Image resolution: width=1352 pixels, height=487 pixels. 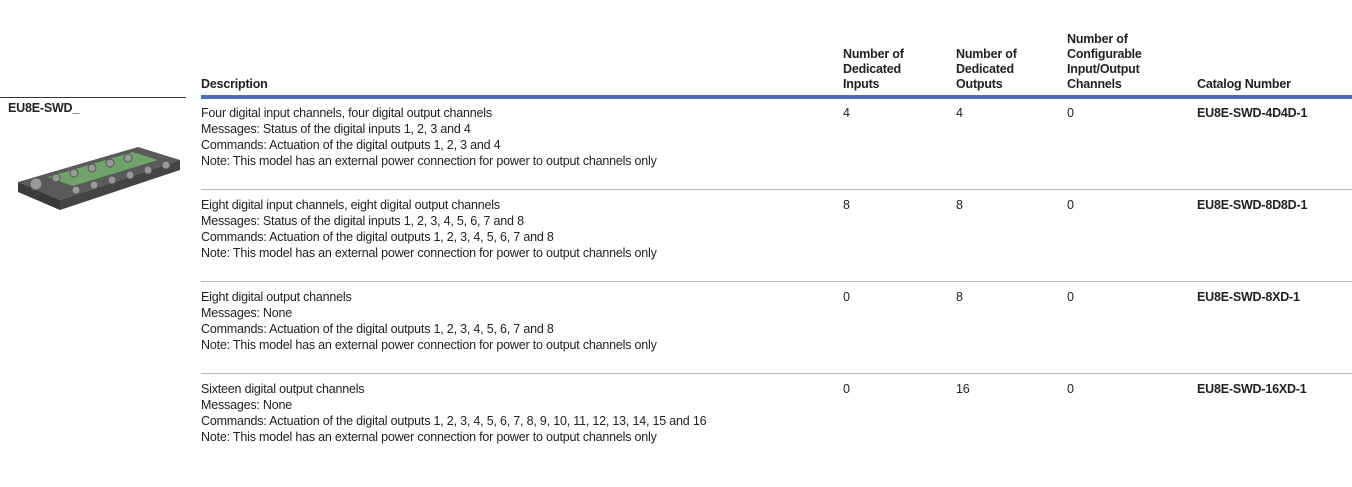 I want to click on catalog-cell: EU8E-SWD-4D4D-1, so click(x=1252, y=113).